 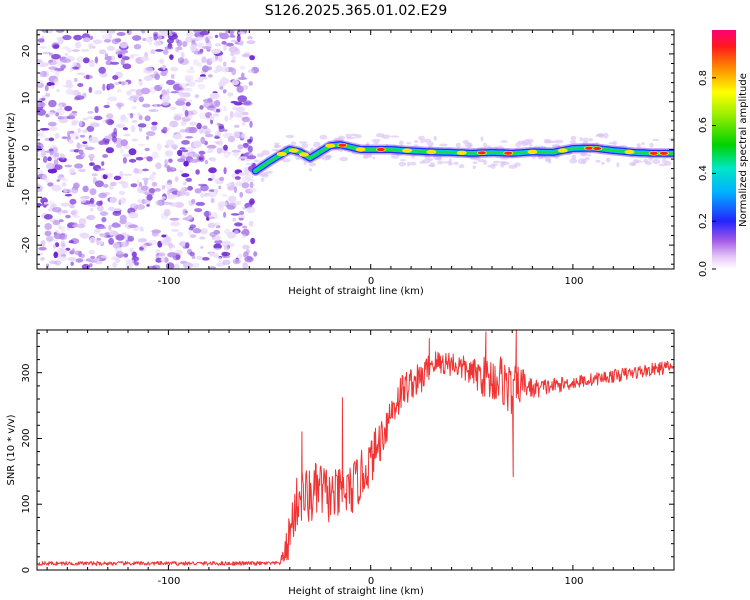 What do you see at coordinates (703, 125) in the screenshot?
I see `colorbar-tick-label: 0.6` at bounding box center [703, 125].